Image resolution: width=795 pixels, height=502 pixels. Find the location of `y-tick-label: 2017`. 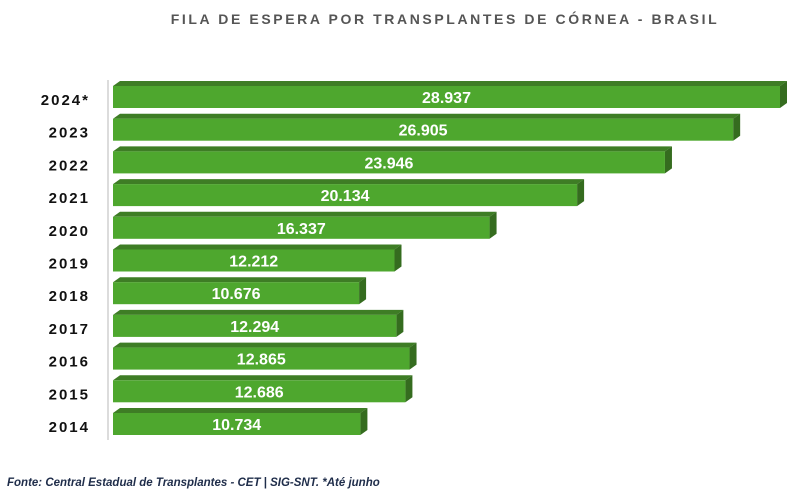

y-tick-label: 2017 is located at coordinates (69, 329).